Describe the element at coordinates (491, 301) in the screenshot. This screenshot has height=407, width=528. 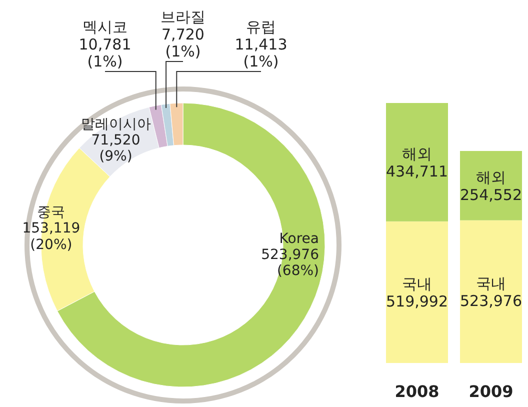
I see `data-label: 523,976` at that location.